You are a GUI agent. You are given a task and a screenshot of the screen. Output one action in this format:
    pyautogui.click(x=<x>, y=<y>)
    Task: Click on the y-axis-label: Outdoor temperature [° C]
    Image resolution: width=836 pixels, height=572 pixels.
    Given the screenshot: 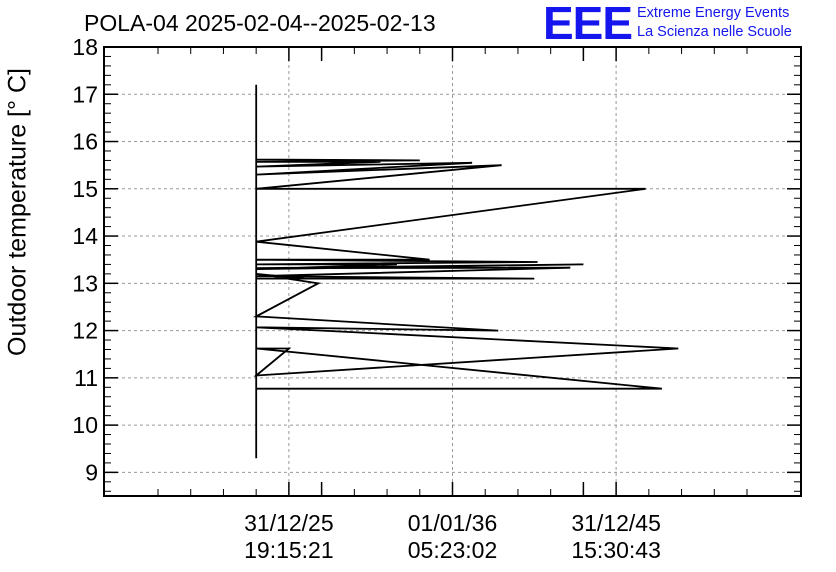 What is the action you would take?
    pyautogui.click(x=17, y=212)
    